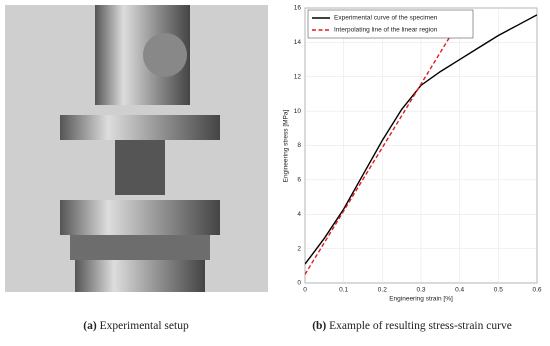 The height and width of the screenshot is (346, 550). I want to click on caption-label: (a), so click(90, 326).